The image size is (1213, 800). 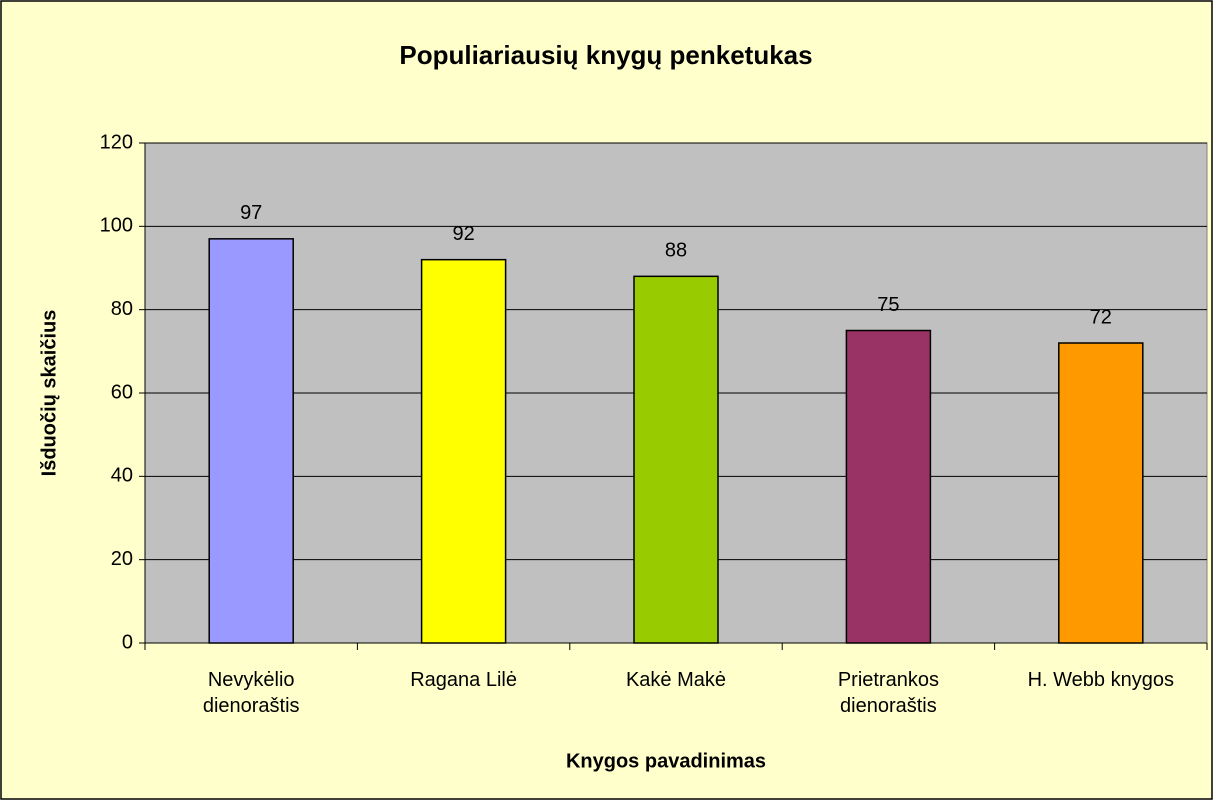 I want to click on y-tick-label: 80, so click(x=122, y=309).